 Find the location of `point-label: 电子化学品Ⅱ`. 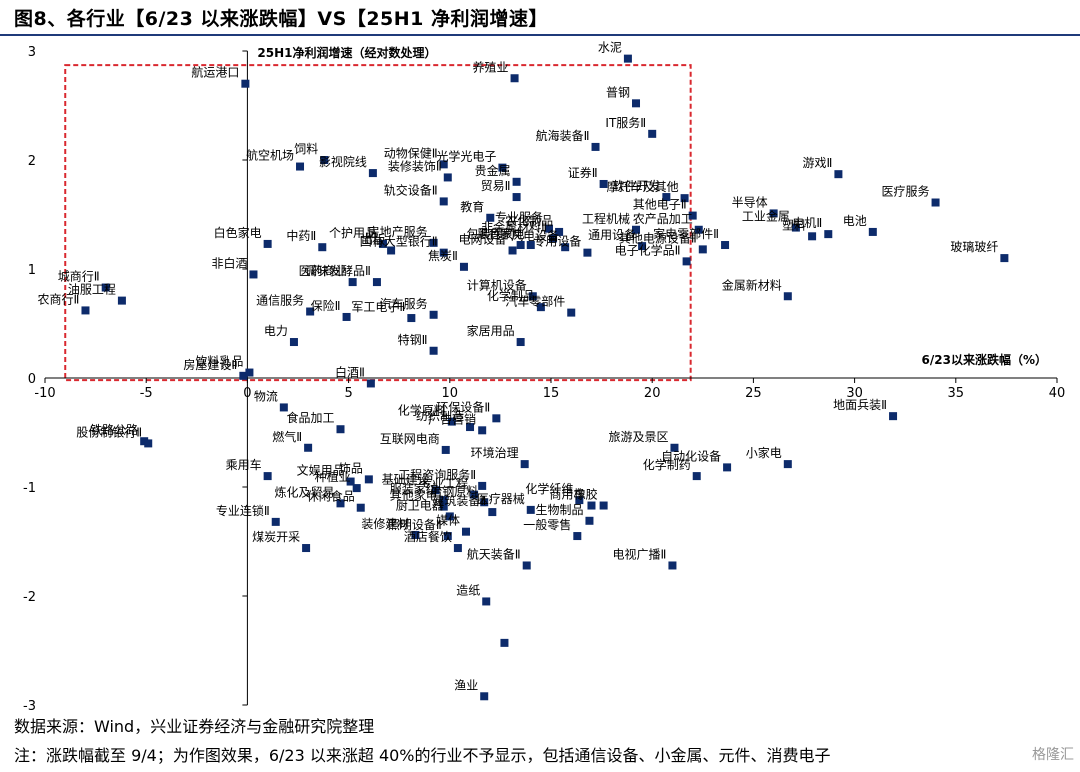

point-label: 电子化学品Ⅱ is located at coordinates (648, 249).